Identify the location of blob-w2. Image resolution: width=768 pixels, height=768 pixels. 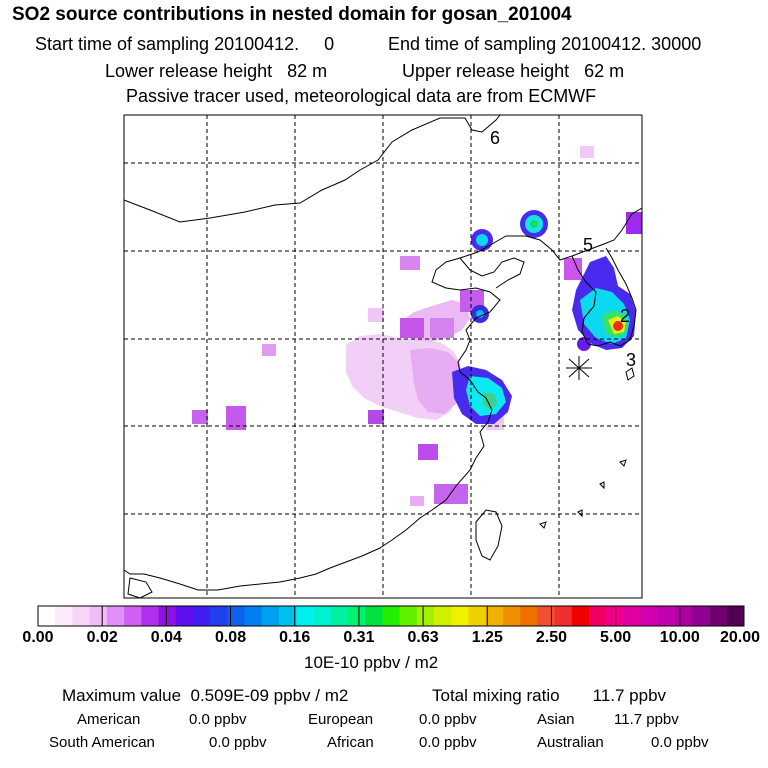
(236, 418).